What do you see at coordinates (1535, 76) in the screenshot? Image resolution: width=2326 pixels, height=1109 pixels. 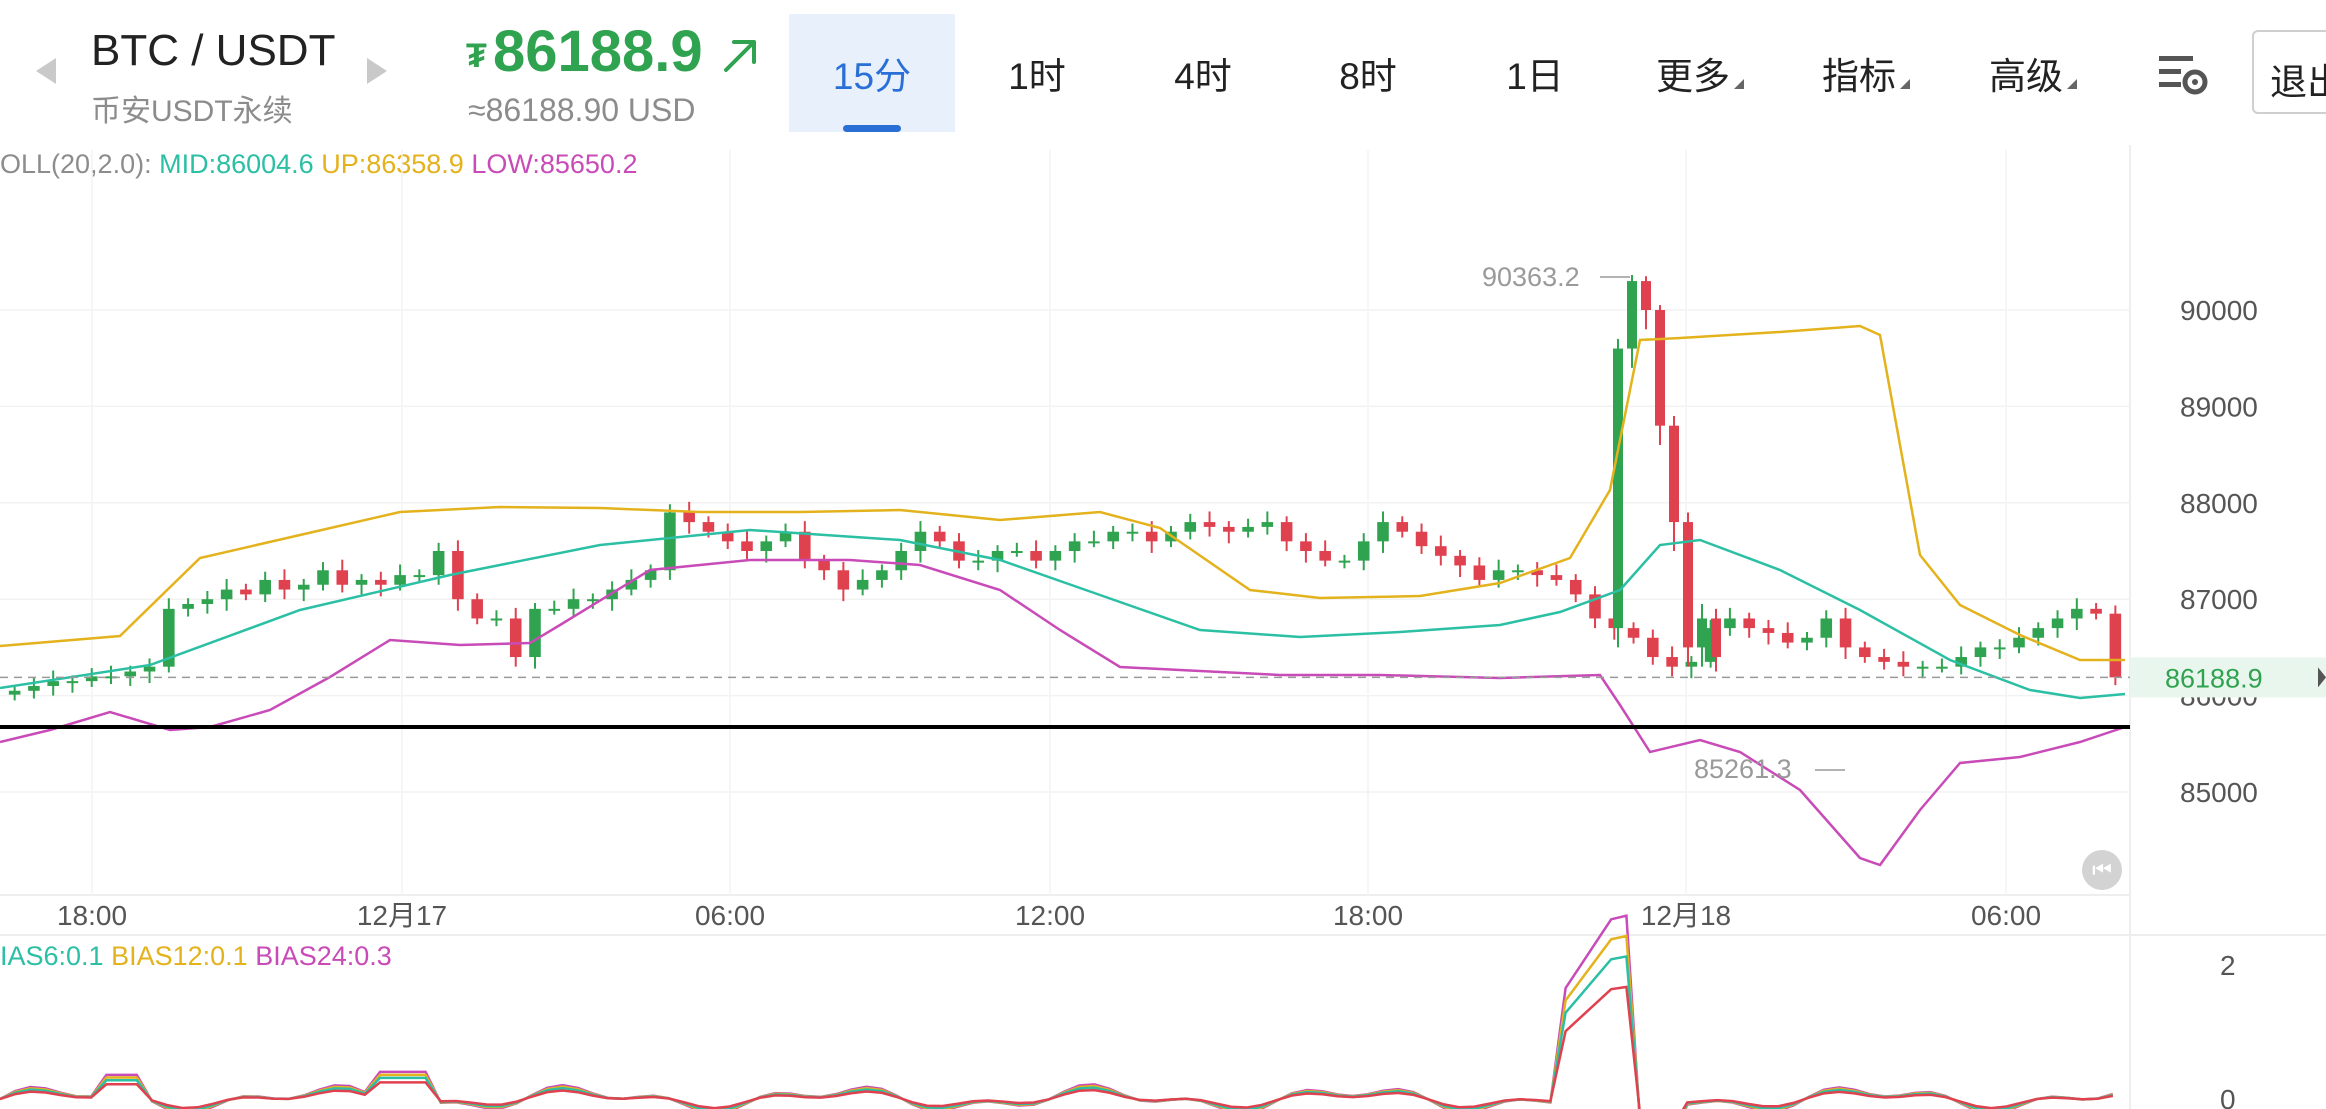 I see `tab-label: 1日` at bounding box center [1535, 76].